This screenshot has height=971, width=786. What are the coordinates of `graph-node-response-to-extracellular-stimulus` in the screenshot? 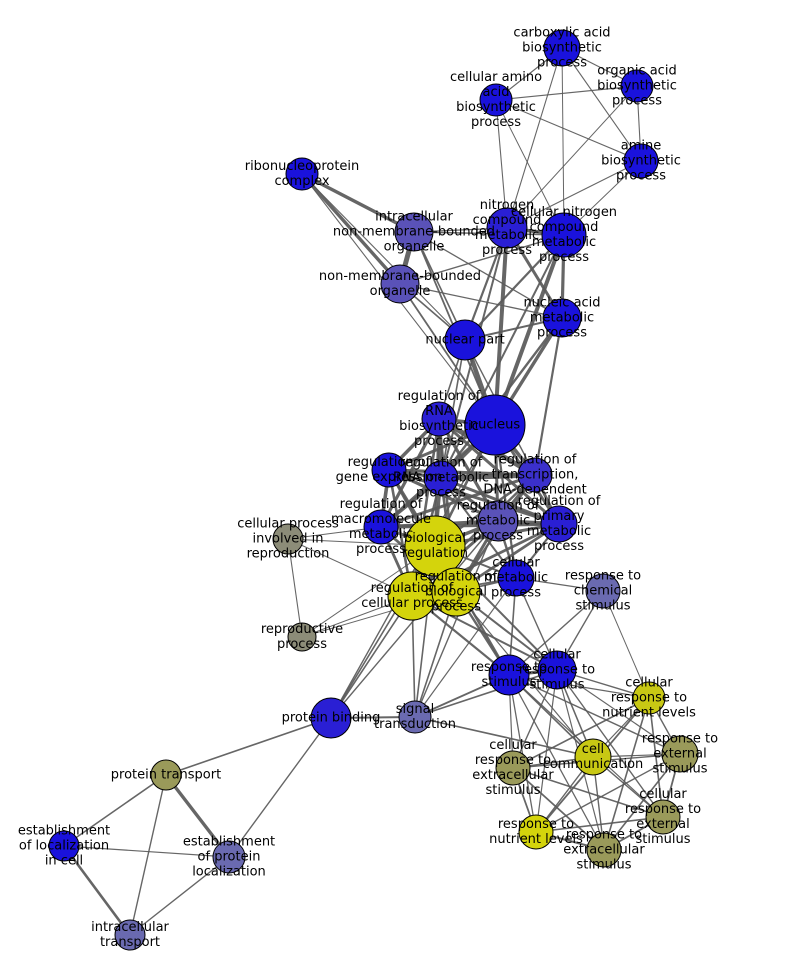 It's located at (604, 850).